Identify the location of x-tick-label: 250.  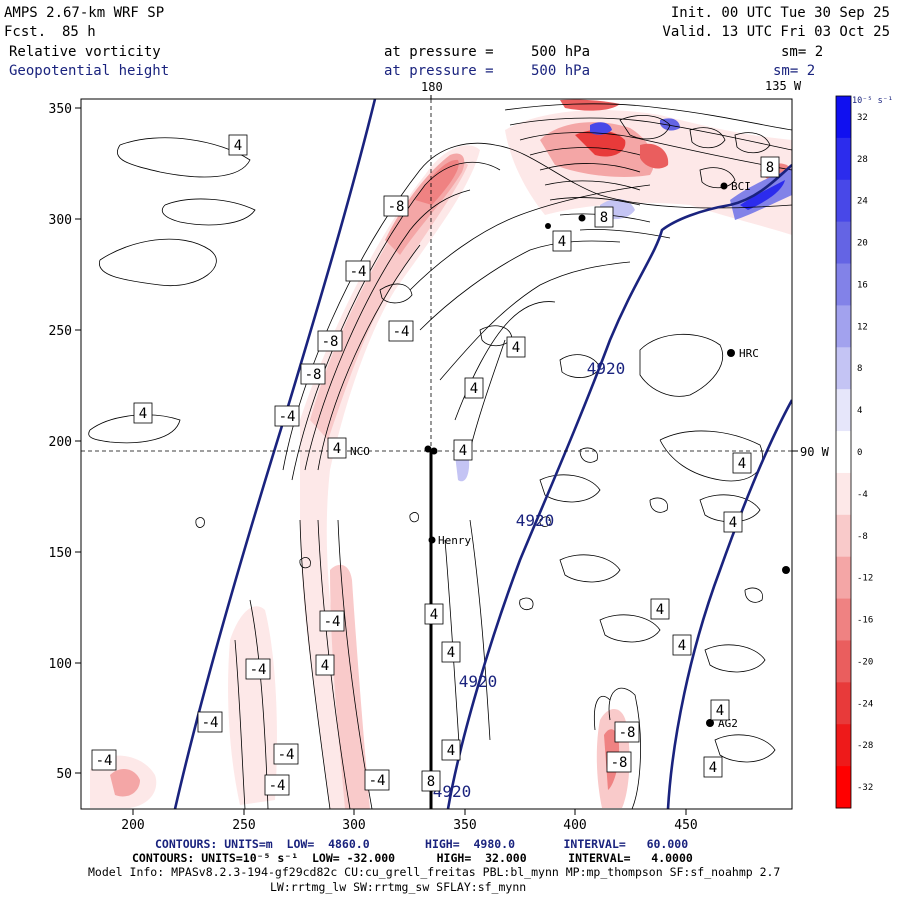
(243, 825).